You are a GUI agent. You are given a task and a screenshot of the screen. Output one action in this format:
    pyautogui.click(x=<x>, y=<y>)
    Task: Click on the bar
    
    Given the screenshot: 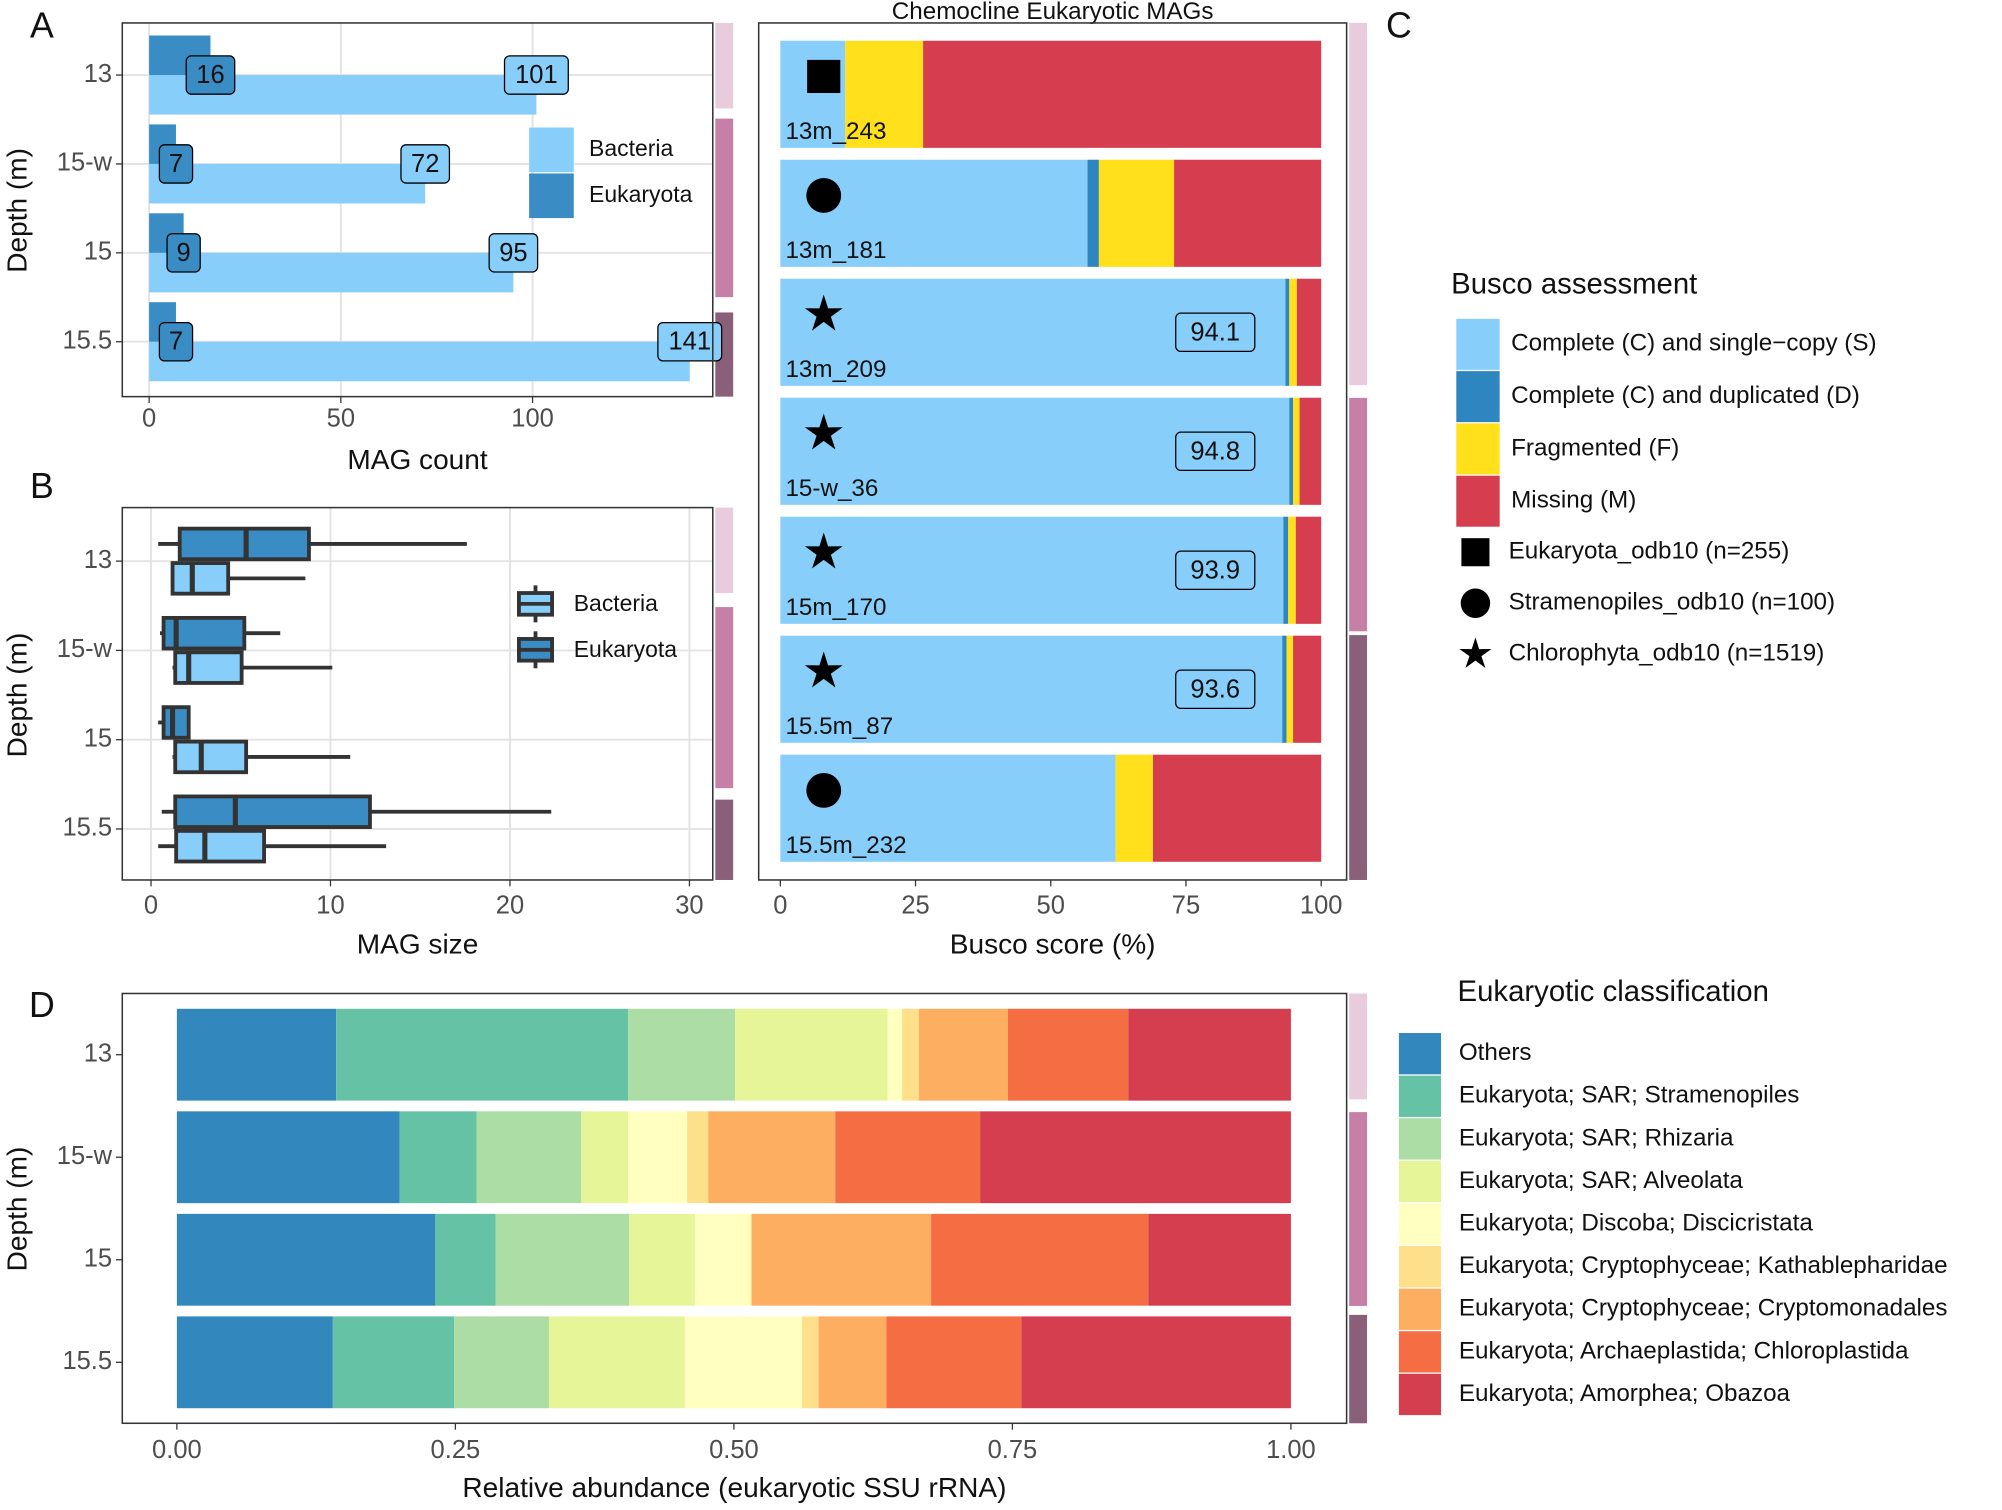 What is the action you would take?
    pyautogui.click(x=331, y=272)
    